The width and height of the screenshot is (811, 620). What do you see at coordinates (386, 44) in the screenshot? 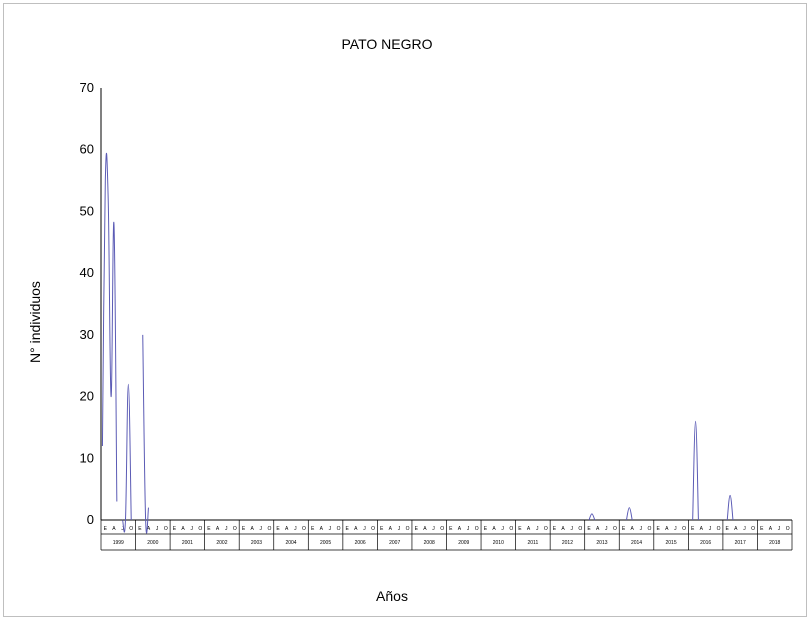
I see `chart-title: PATO NEGRO` at bounding box center [386, 44].